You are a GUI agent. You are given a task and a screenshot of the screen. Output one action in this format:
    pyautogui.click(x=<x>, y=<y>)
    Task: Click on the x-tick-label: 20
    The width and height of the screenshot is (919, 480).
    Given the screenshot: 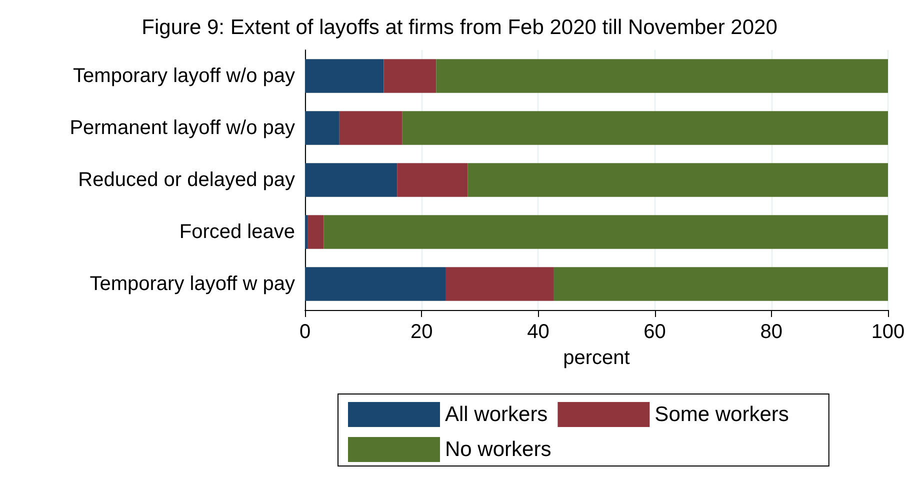 What is the action you would take?
    pyautogui.click(x=421, y=332)
    